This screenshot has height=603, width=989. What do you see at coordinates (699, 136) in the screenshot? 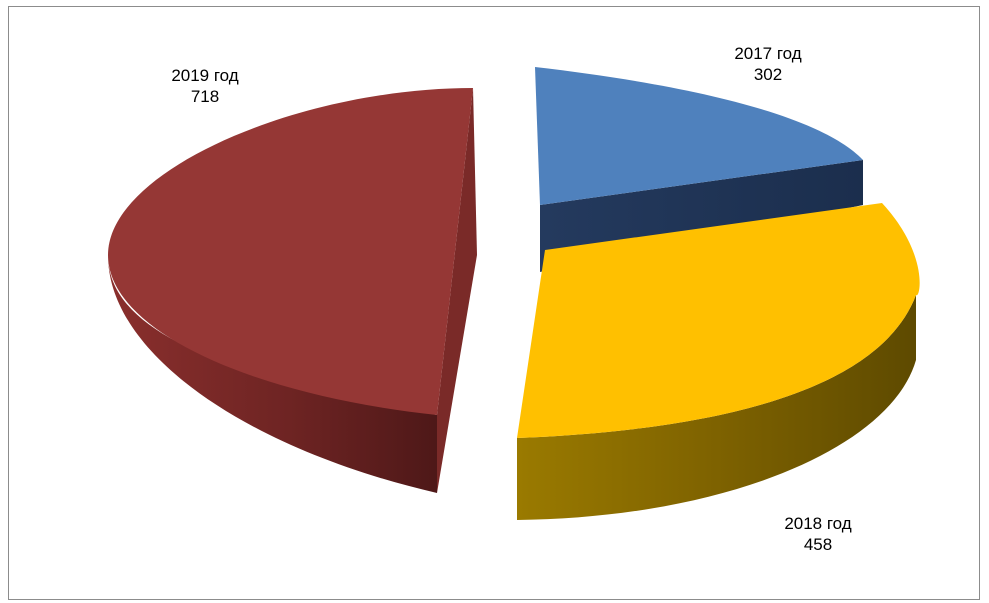
I see `slice-2017-top` at bounding box center [699, 136].